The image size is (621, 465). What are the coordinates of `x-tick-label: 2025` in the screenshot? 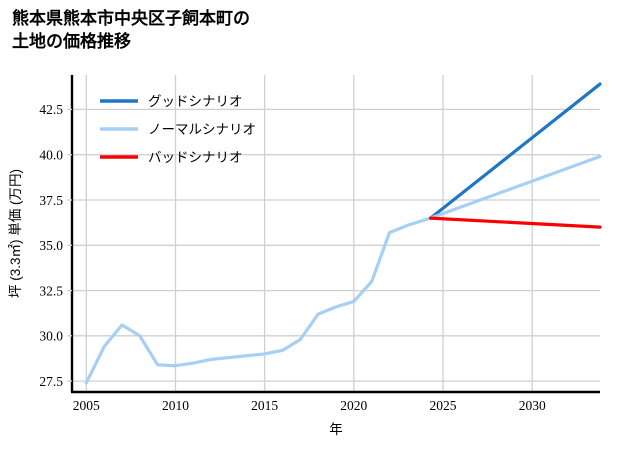 It's located at (443, 405).